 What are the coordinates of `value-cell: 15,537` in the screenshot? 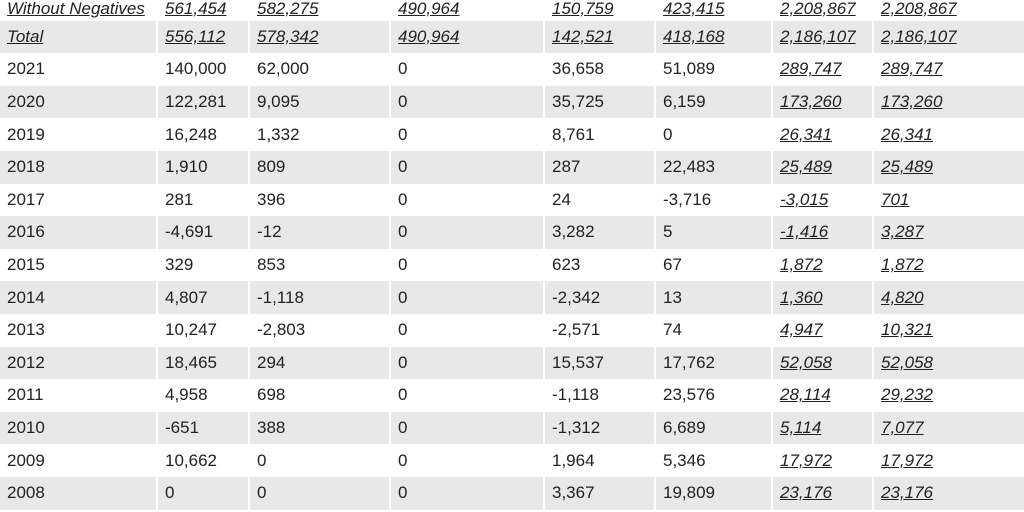 It's located at (600, 363).